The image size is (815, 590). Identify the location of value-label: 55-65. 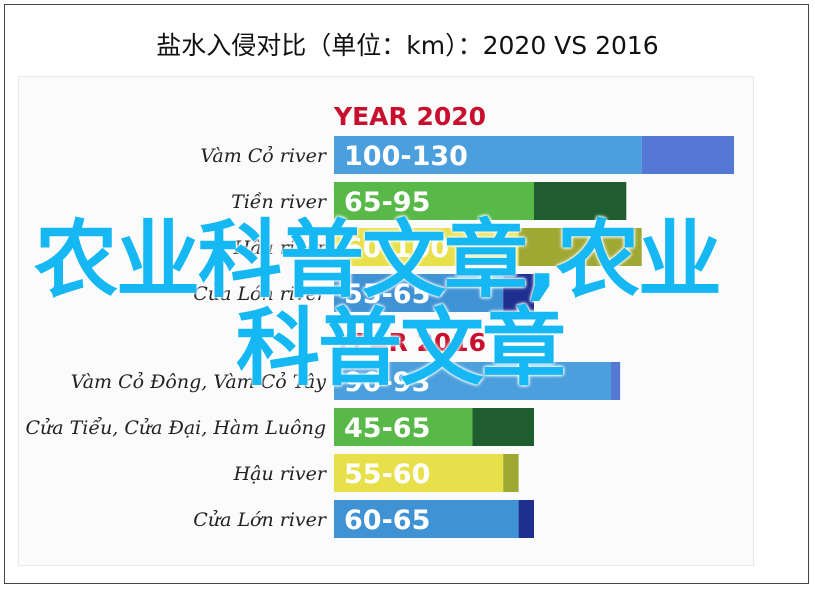
(387, 294).